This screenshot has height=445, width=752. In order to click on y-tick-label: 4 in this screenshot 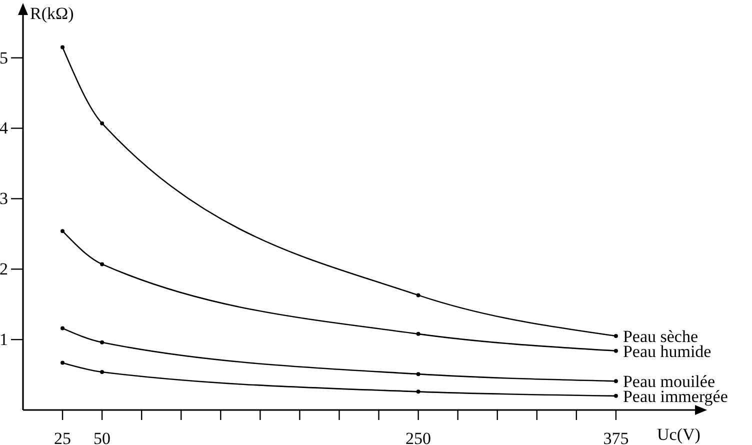, I will do `click(4, 128)`.